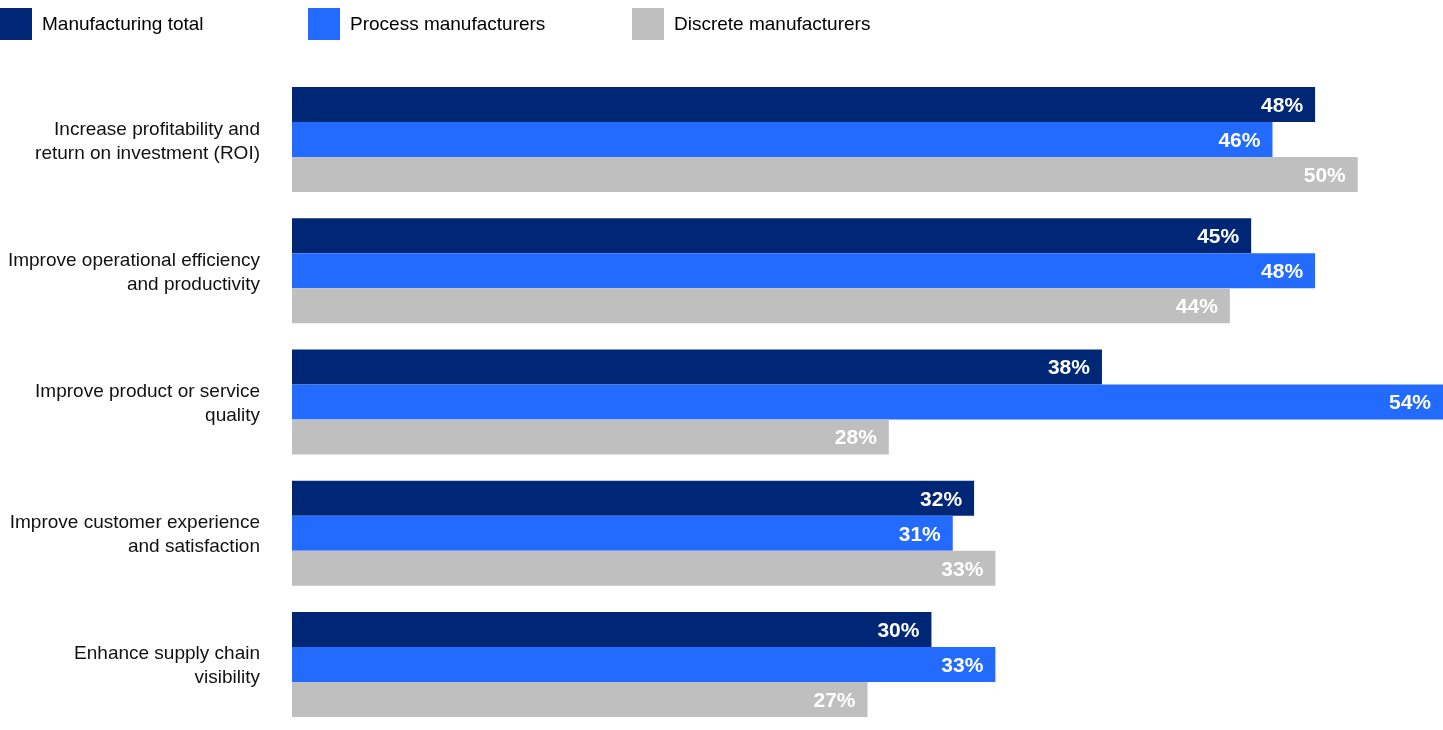 This screenshot has height=730, width=1443. I want to click on legend-label: Manufacturing total, so click(123, 24).